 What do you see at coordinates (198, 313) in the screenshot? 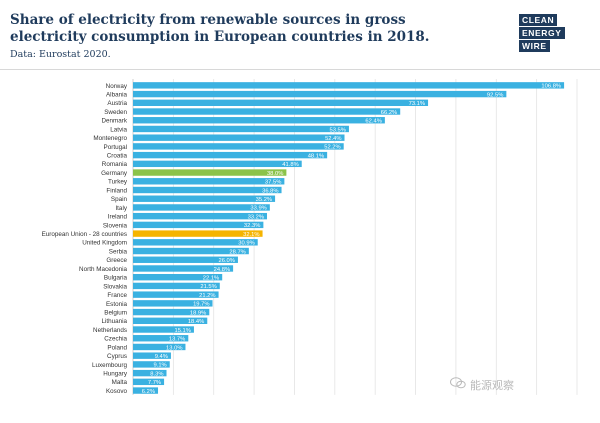
I see `value-label: 18.9%` at bounding box center [198, 313].